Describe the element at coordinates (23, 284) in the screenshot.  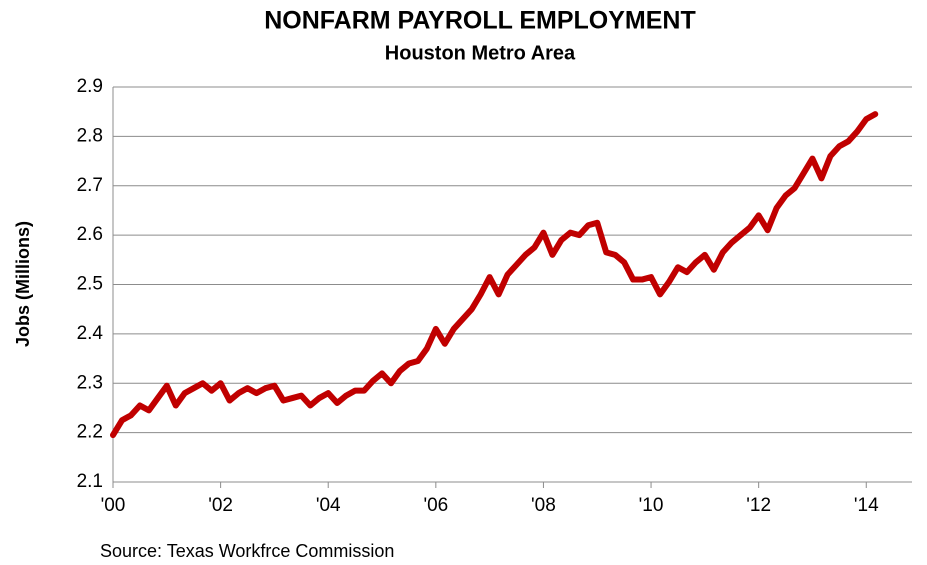
I see `y-axis-label: Jobs (Millions)` at that location.